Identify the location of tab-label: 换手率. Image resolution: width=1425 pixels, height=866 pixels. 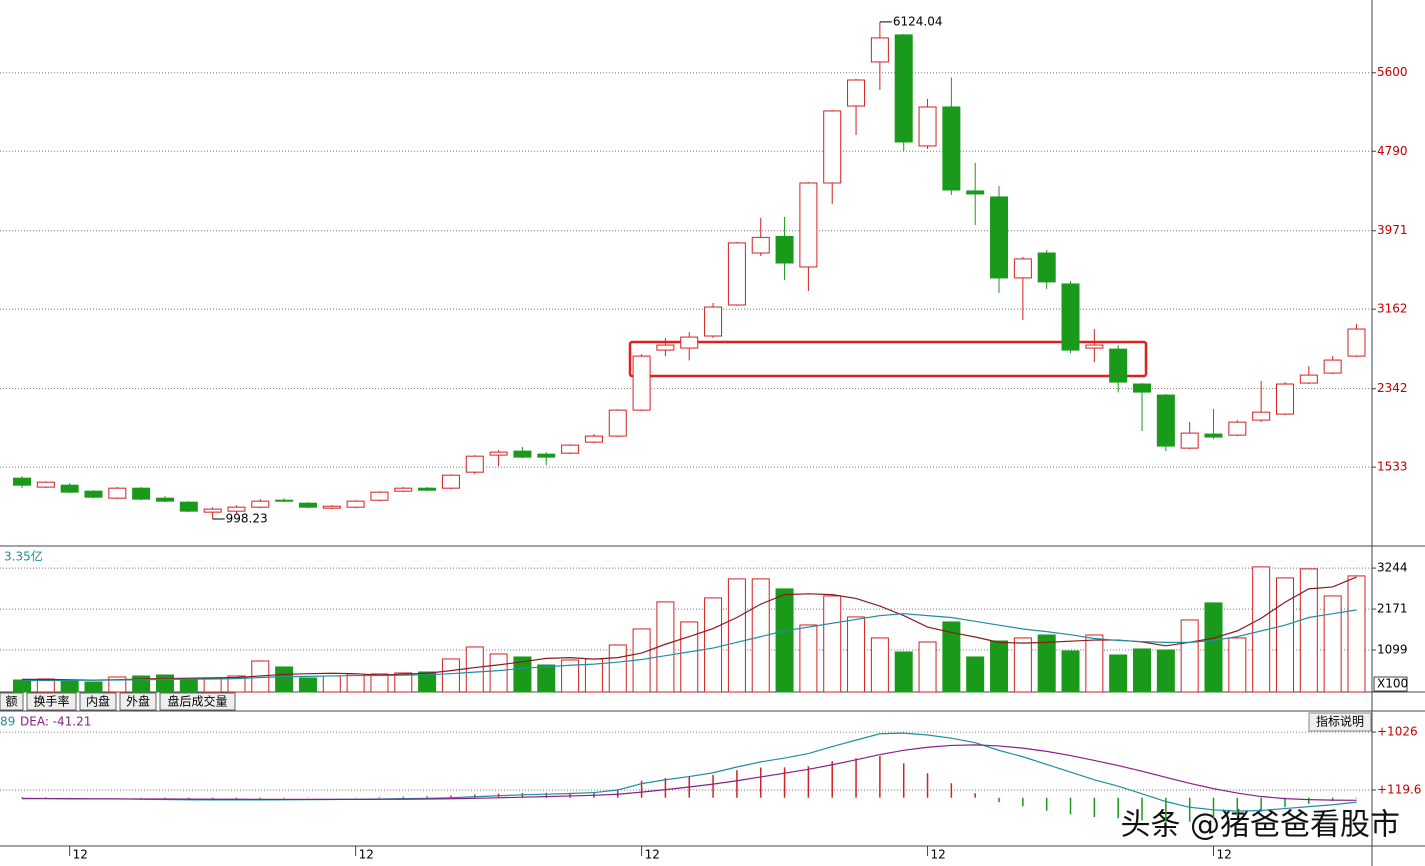
(51, 701).